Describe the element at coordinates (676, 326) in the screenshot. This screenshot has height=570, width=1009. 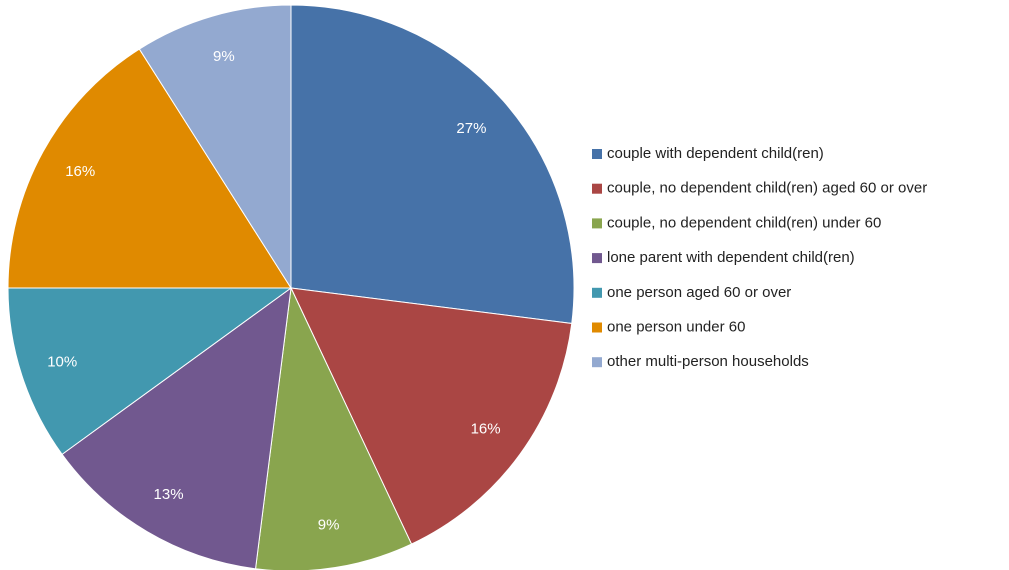
I see `legend-label: one person under 60` at that location.